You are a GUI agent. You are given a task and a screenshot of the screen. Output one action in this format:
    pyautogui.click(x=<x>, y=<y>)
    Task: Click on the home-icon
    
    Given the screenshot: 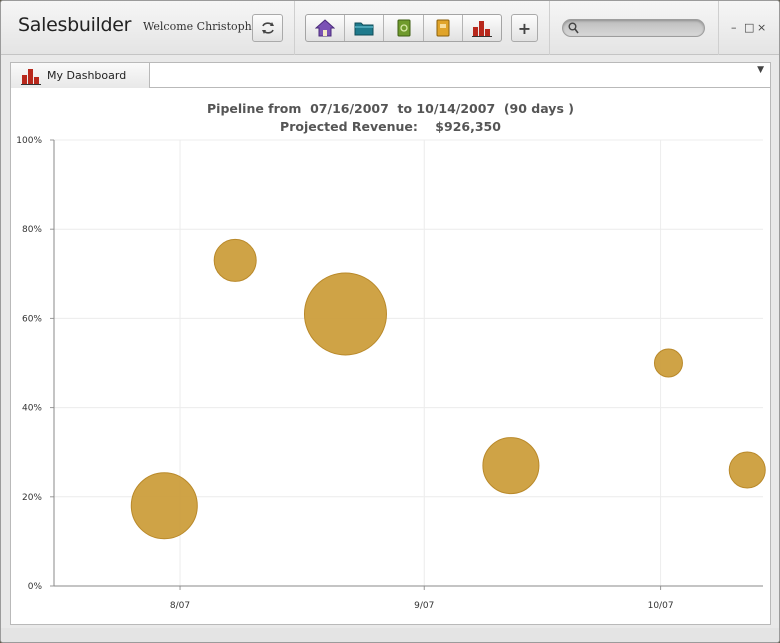 What is the action you would take?
    pyautogui.click(x=325, y=28)
    